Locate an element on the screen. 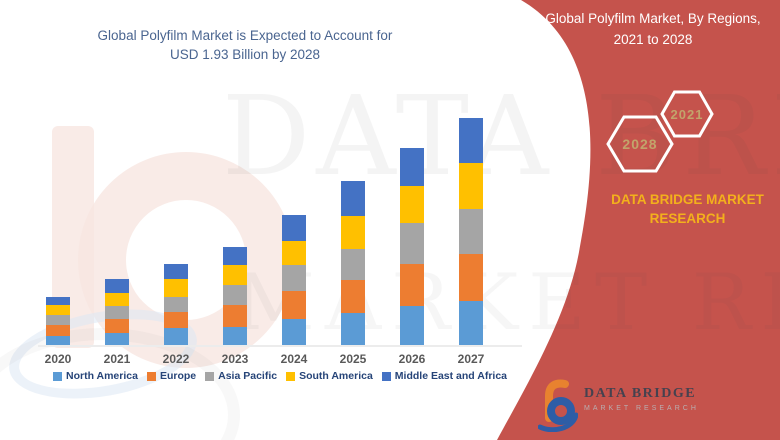 The height and width of the screenshot is (440, 780). logo-blue-swoosh is located at coordinates (558, 422).